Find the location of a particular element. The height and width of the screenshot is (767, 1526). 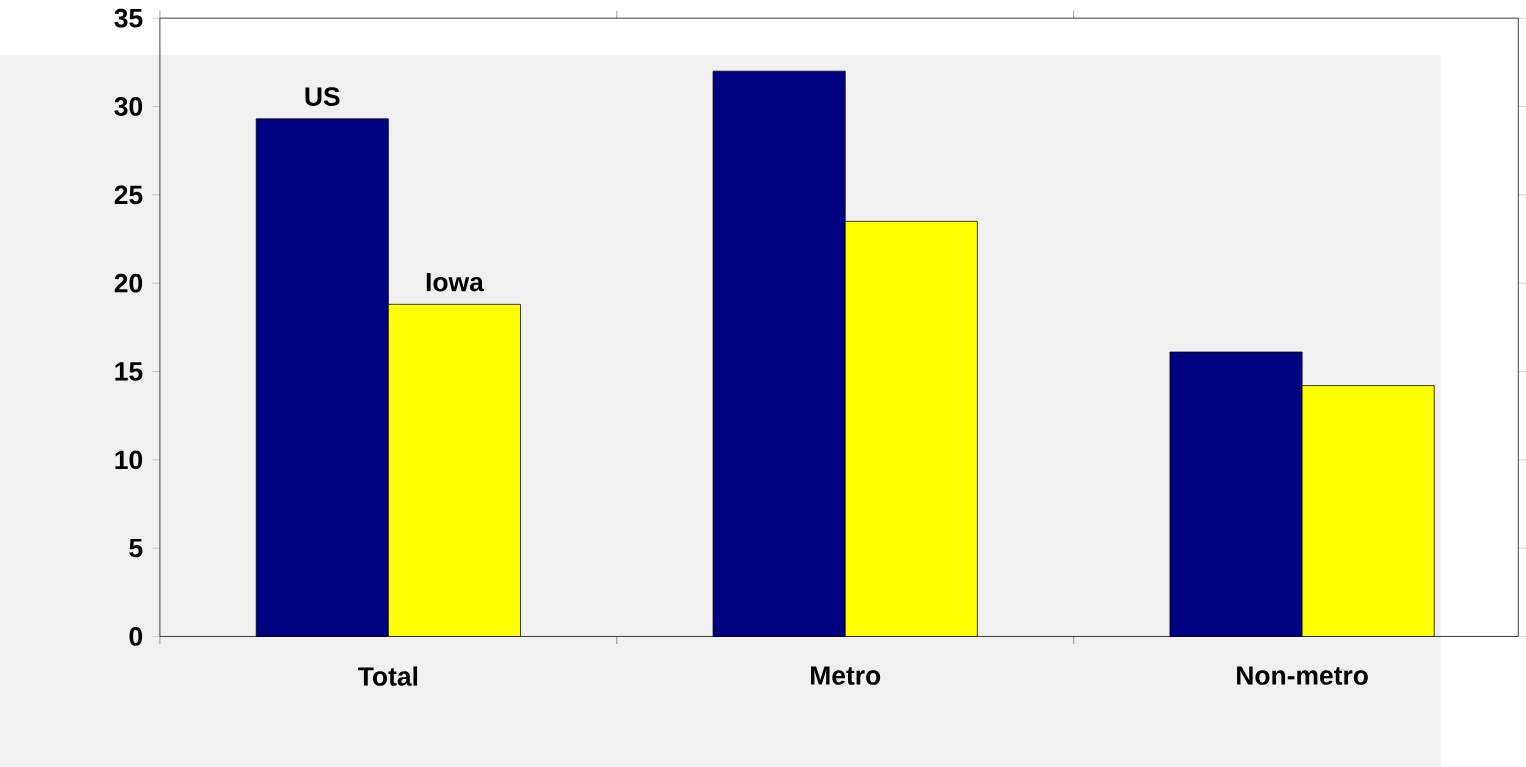

y-tick-label: 10 is located at coordinates (129, 460).